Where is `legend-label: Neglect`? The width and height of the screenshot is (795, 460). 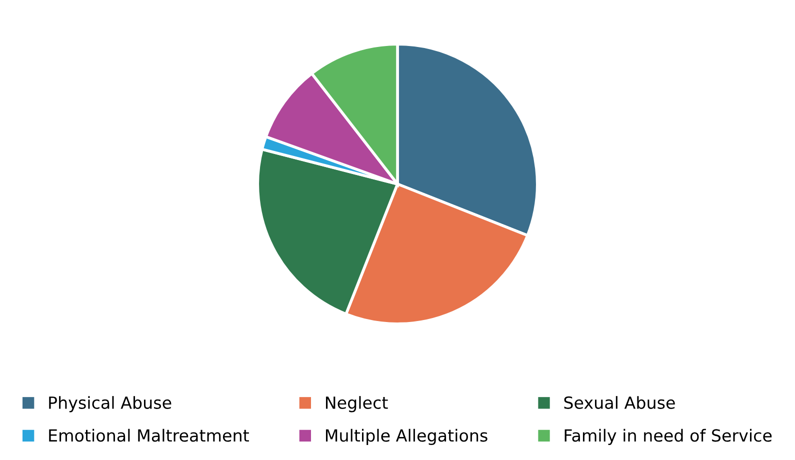
legend-label: Neglect is located at coordinates (357, 404).